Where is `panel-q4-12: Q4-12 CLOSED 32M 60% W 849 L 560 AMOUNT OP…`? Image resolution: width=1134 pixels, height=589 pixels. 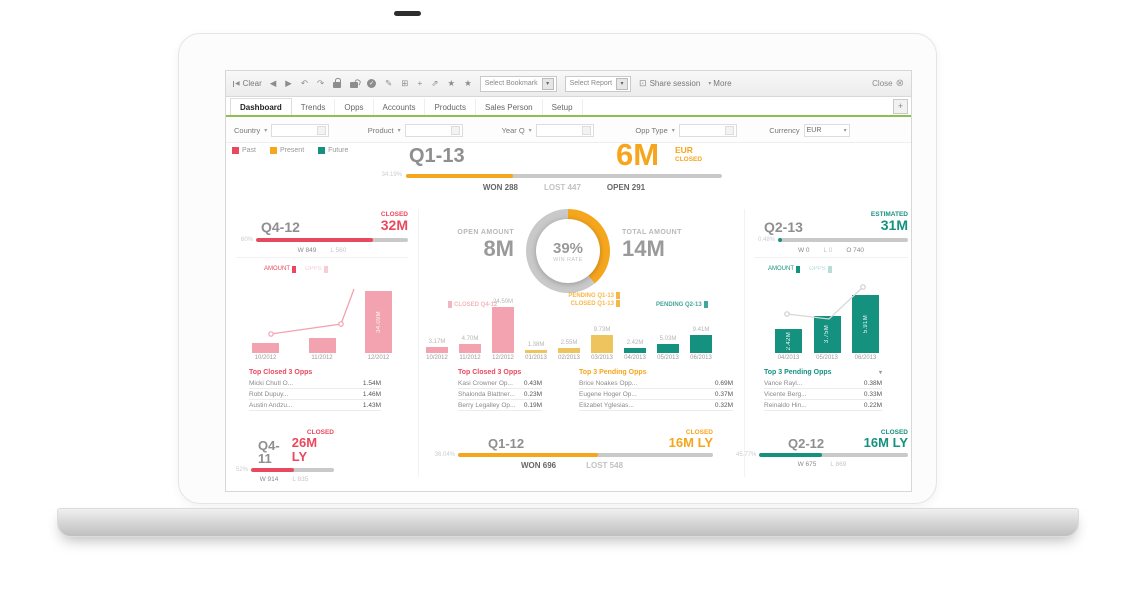
panel-q4-12: Q4-12 CLOSED 32M 60% W 849 L 560 AMOUNT OP… is located at coordinates (322, 242).